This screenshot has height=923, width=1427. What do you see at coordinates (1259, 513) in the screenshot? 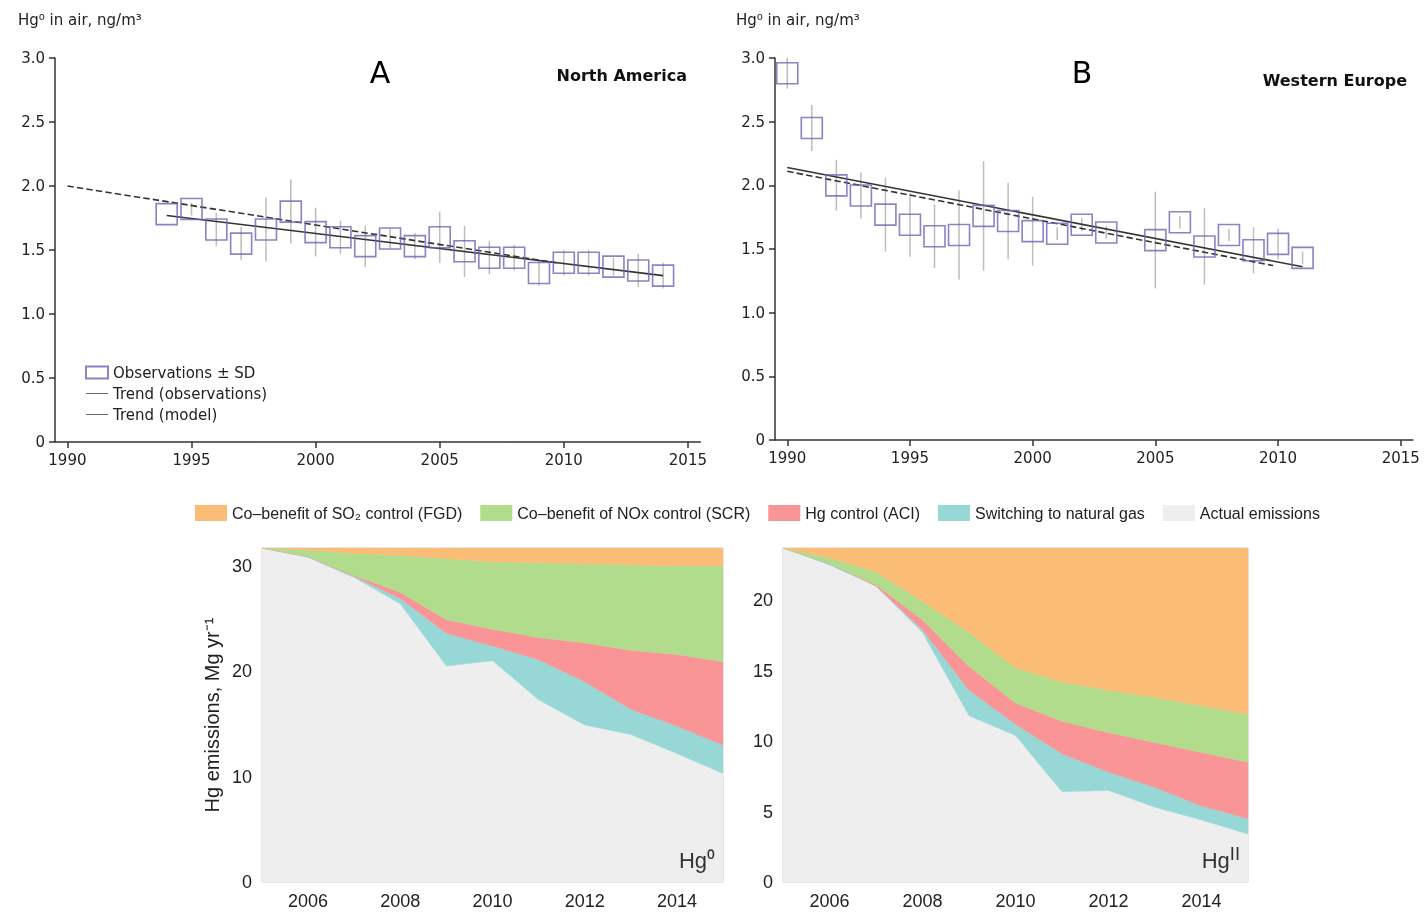
I see `legend-label: Actual emissions` at bounding box center [1259, 513].